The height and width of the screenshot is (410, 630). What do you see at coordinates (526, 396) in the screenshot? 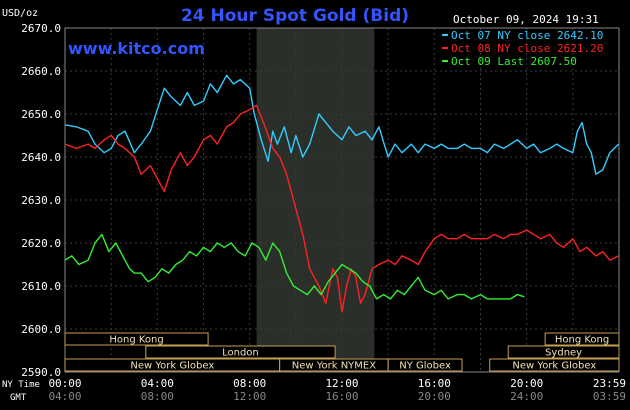
I see `x-tick-label-gmt: 24:00` at bounding box center [526, 396].